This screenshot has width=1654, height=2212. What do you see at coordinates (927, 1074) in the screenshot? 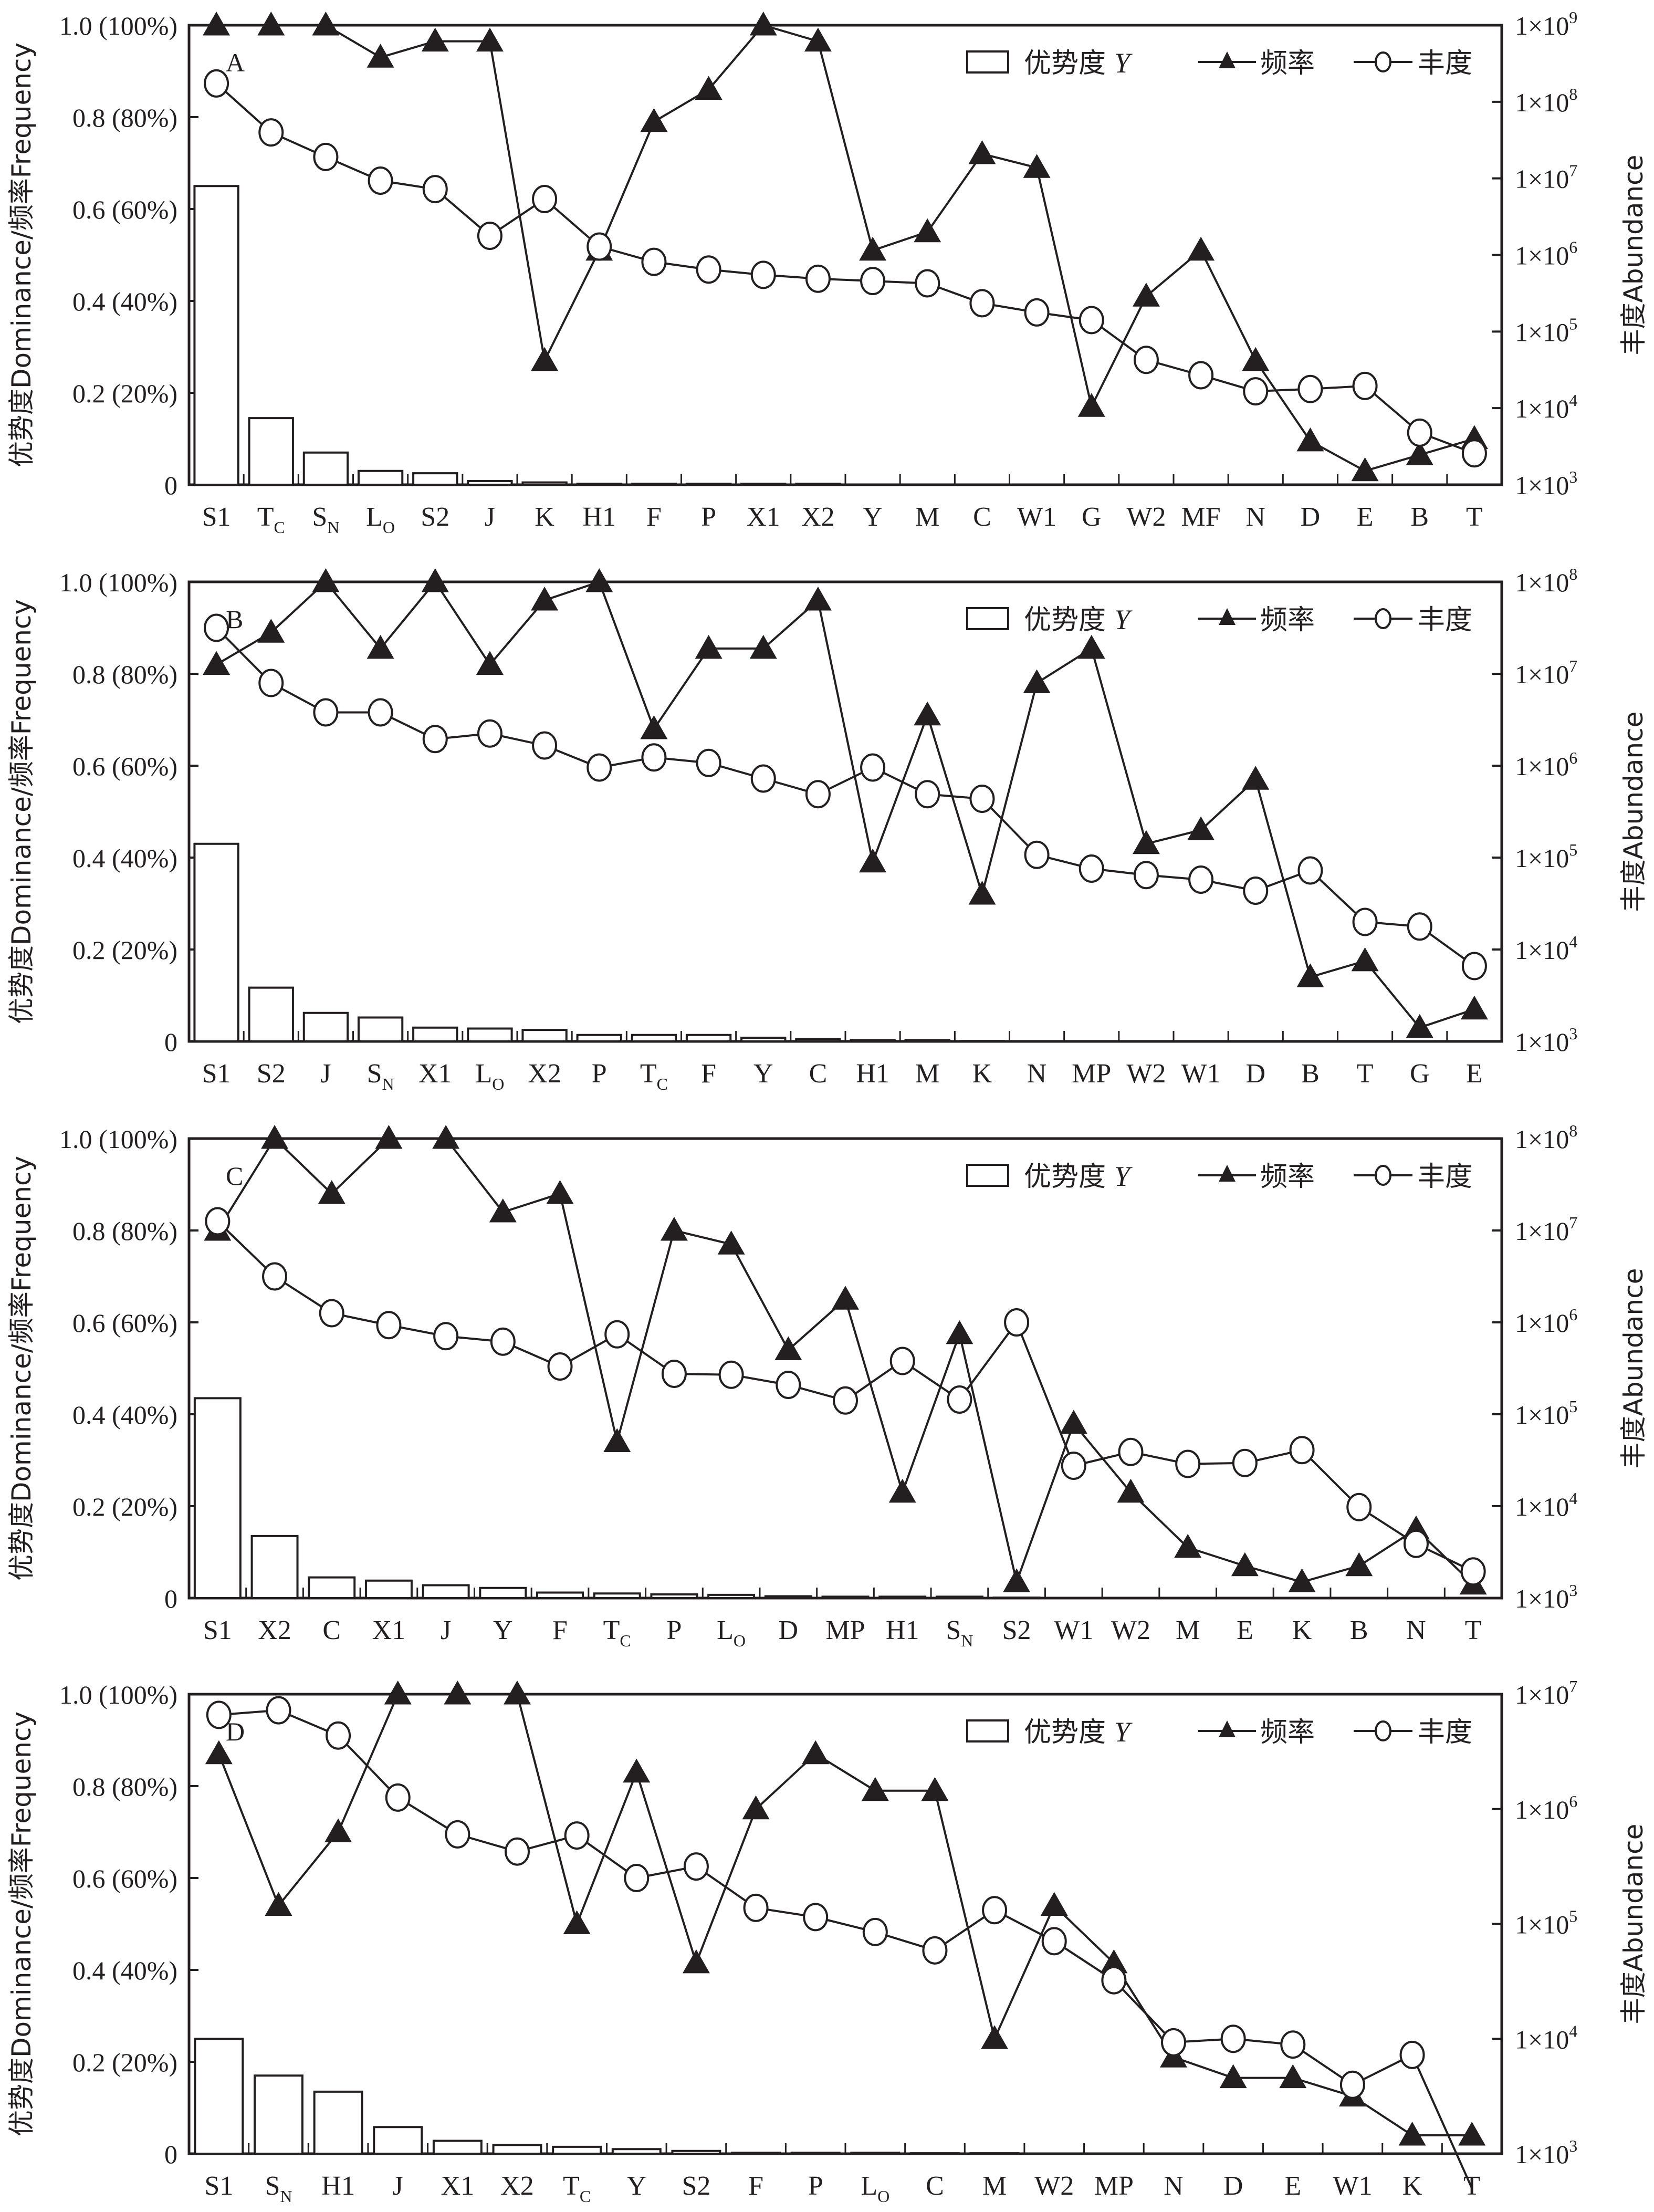
I see `category-label: M` at bounding box center [927, 1074].